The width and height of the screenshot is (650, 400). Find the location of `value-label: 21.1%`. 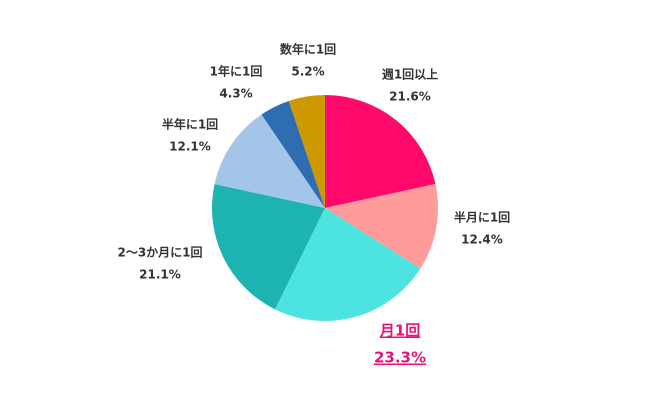

value-label: 21.1% is located at coordinates (160, 275).